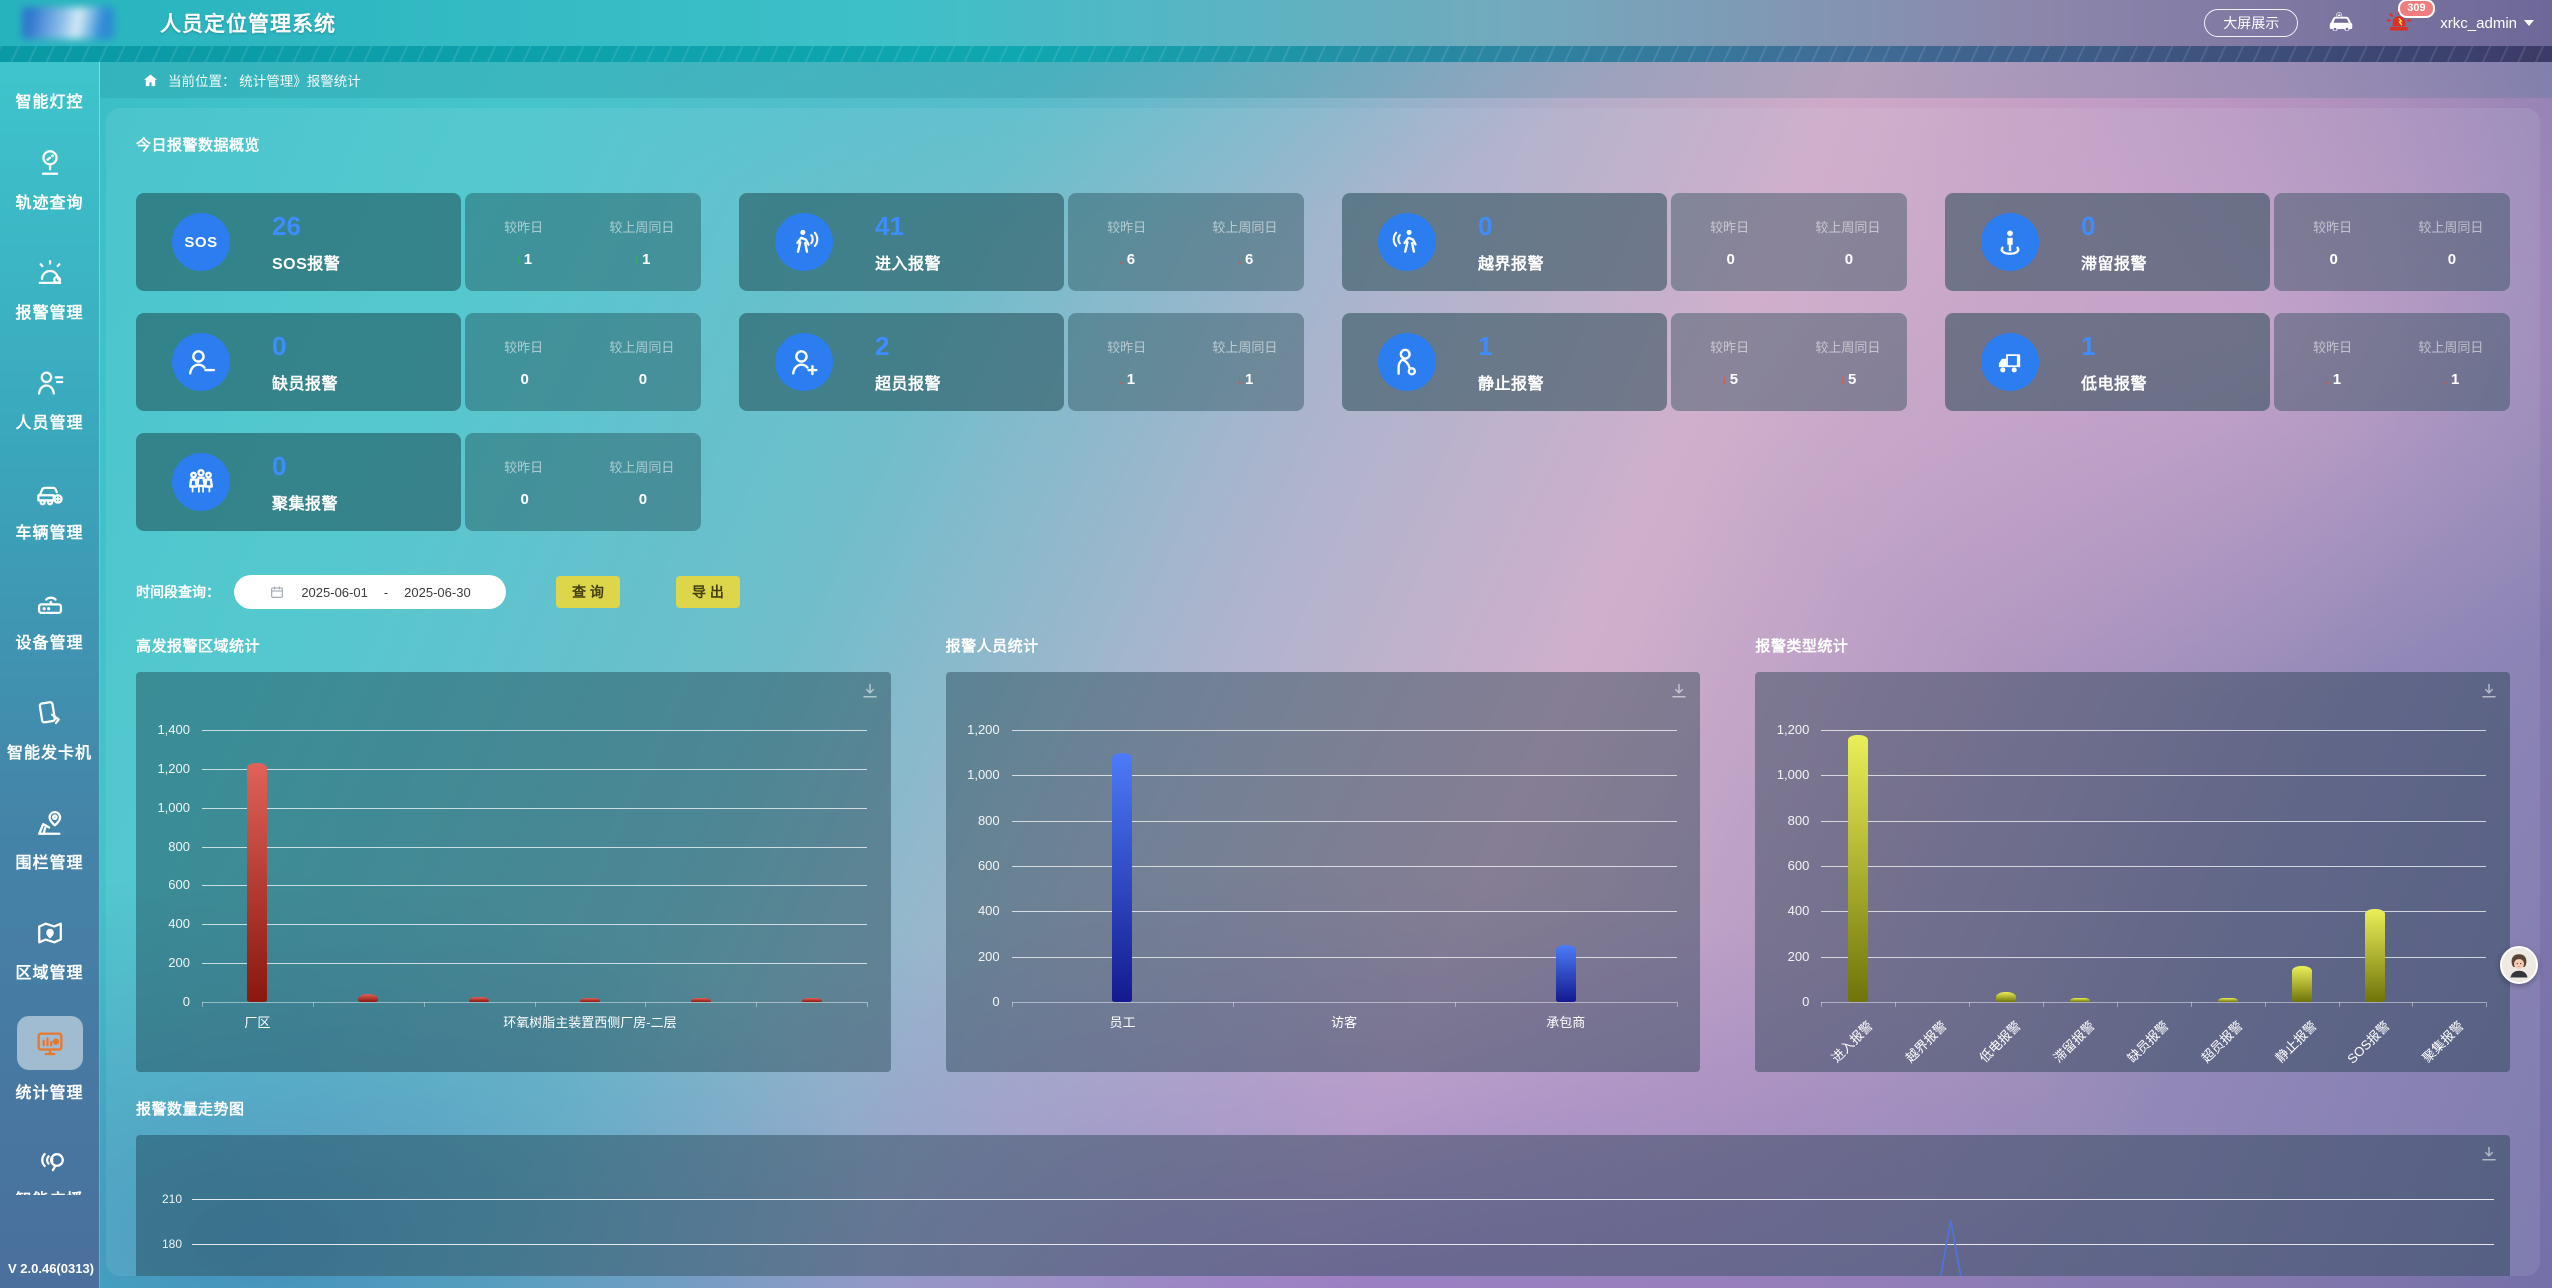 Image resolution: width=2552 pixels, height=1288 pixels. What do you see at coordinates (2114, 264) in the screenshot?
I see `stat-label: 滞留报警` at bounding box center [2114, 264].